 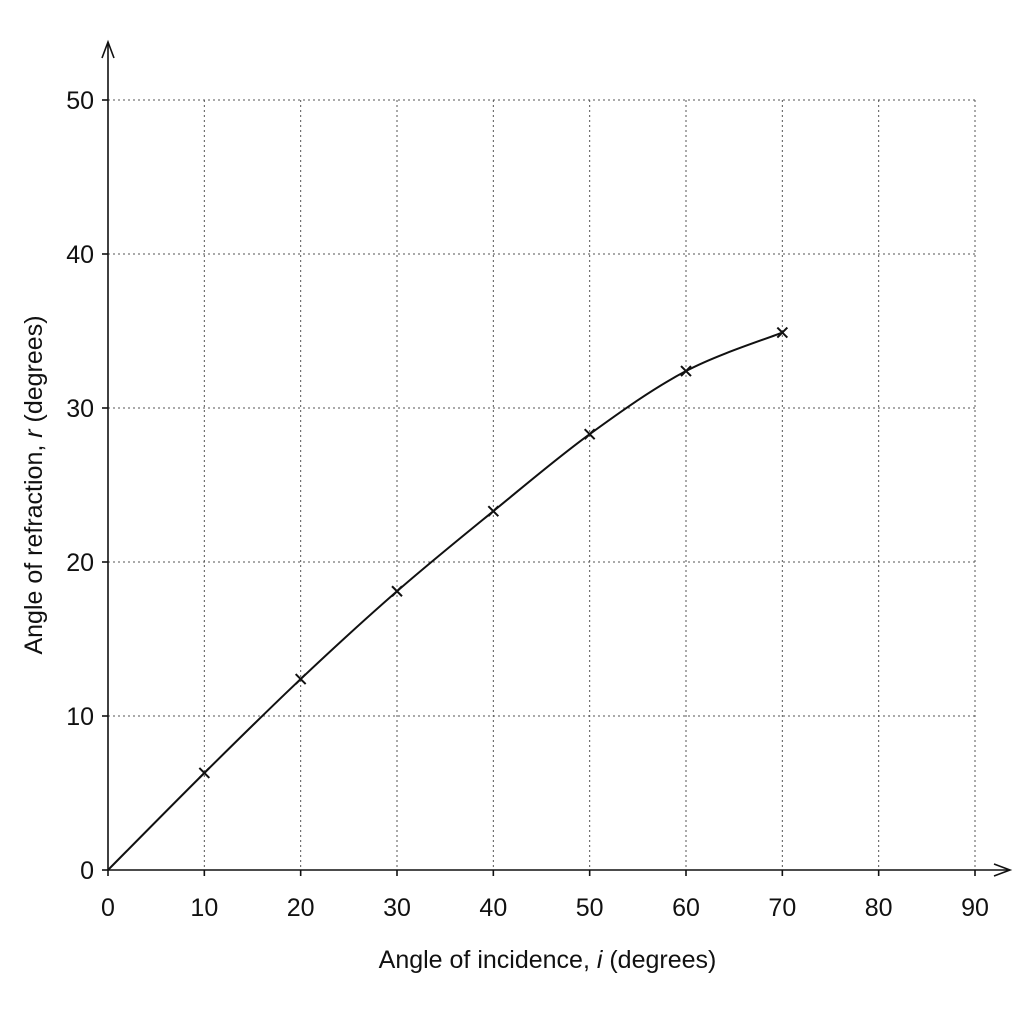 What do you see at coordinates (782, 908) in the screenshot?
I see `x-tick-label-70: 70` at bounding box center [782, 908].